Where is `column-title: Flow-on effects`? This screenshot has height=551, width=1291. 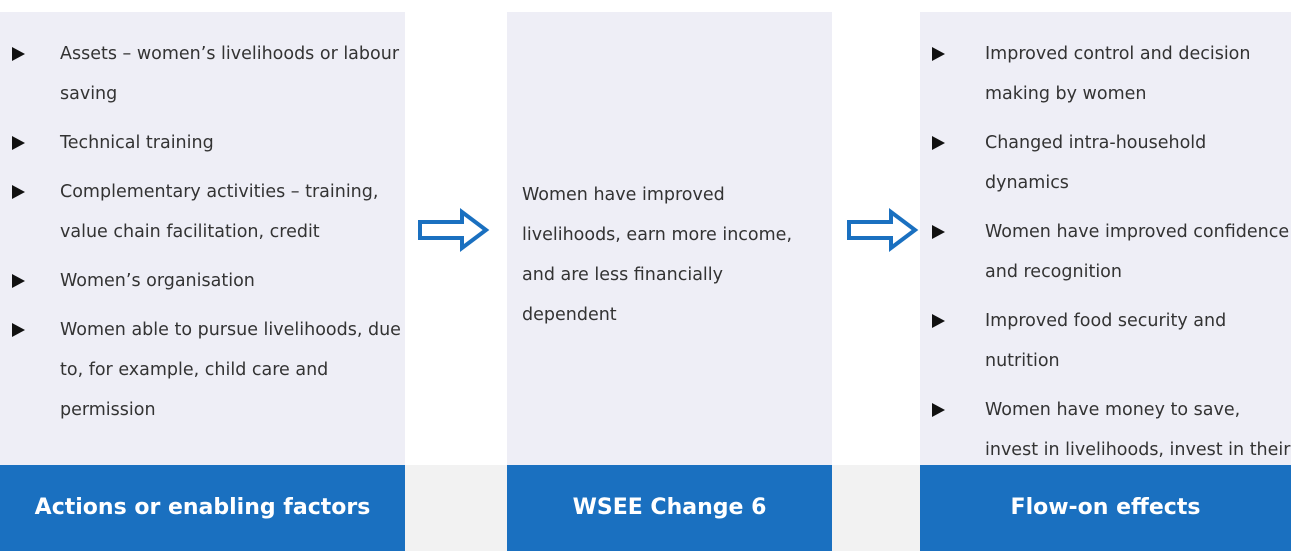 column-title: Flow-on effects is located at coordinates (1105, 508).